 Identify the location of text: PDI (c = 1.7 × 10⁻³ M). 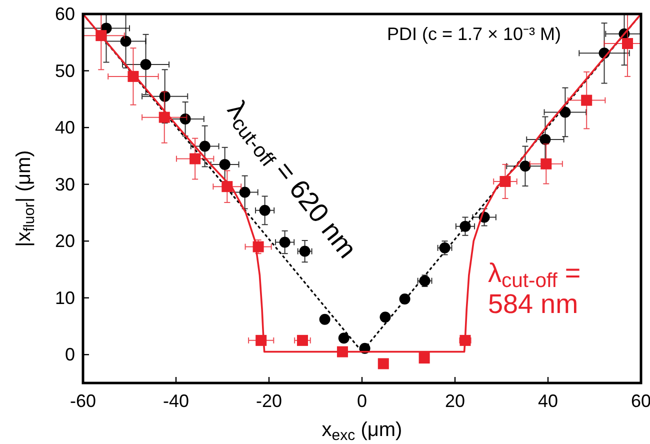
(473, 34).